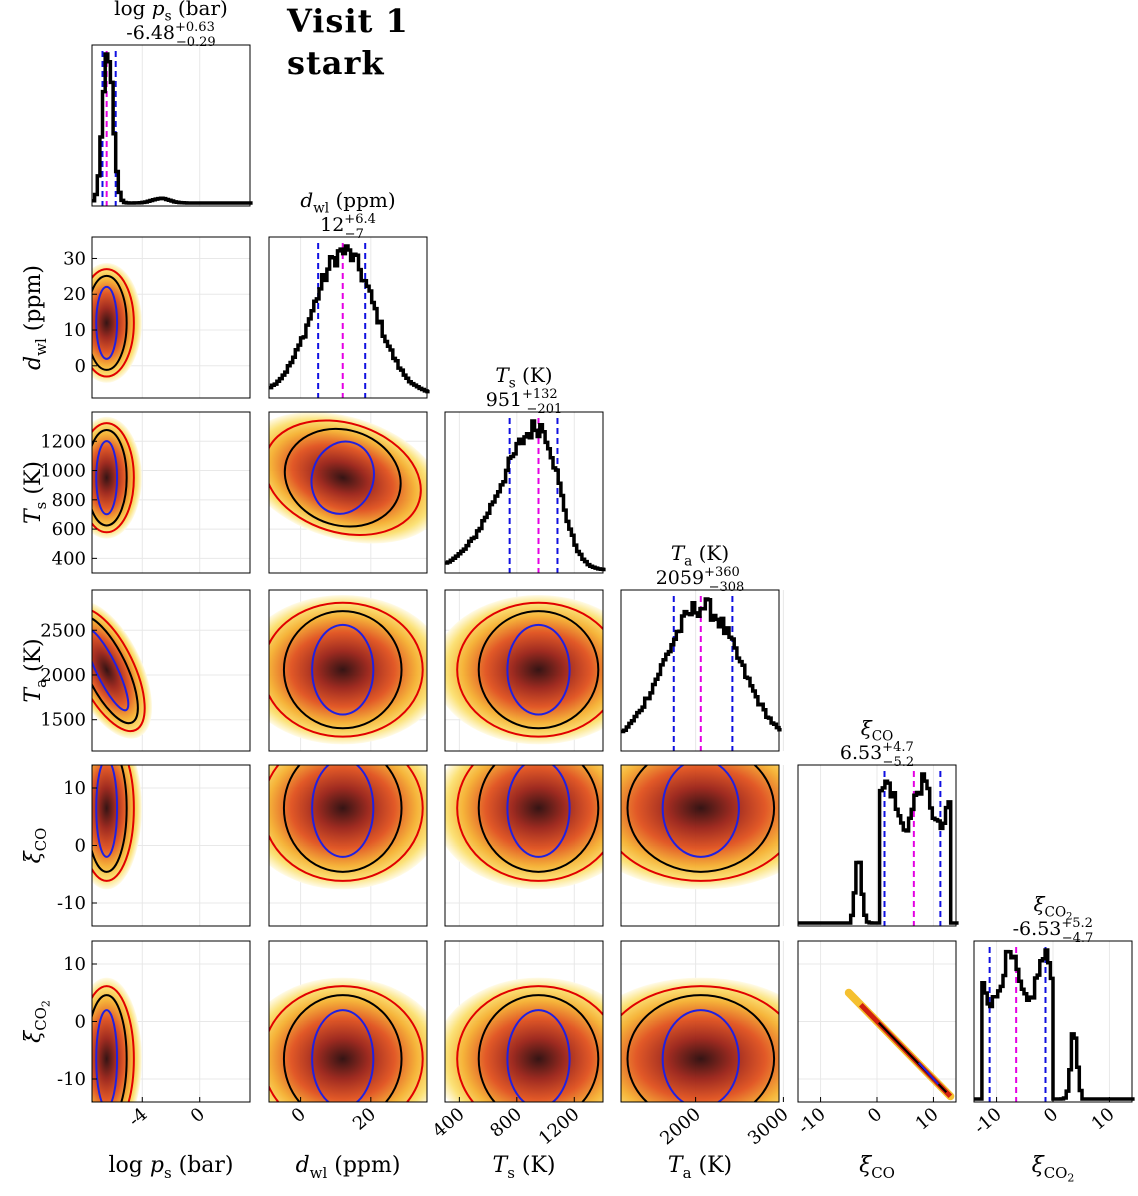 The width and height of the screenshot is (1138, 1196). Describe the element at coordinates (812, 1121) in the screenshot. I see `xtick-xiCO: -10` at that location.